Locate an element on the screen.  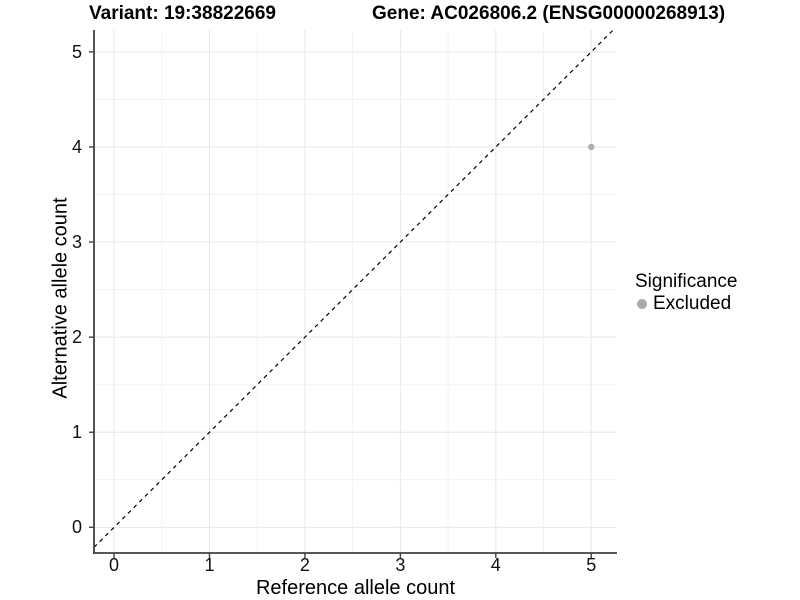
y-tick-label: 5 is located at coordinates (76, 51).